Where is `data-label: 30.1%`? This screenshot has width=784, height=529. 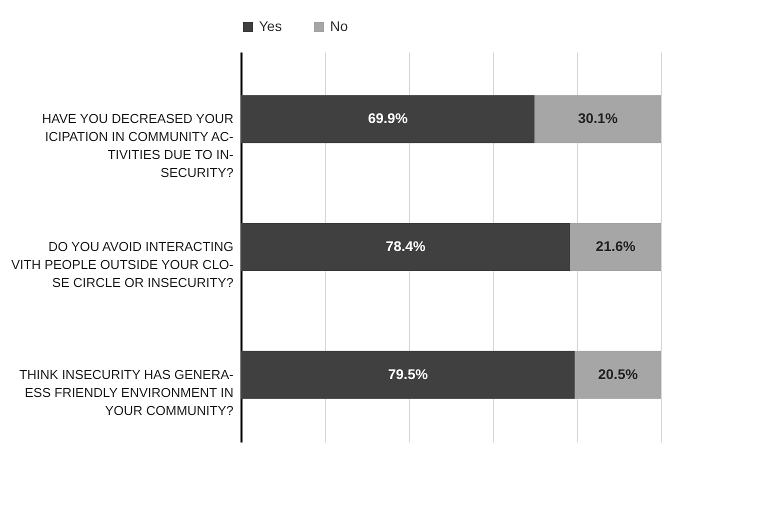
data-label: 30.1% is located at coordinates (598, 118).